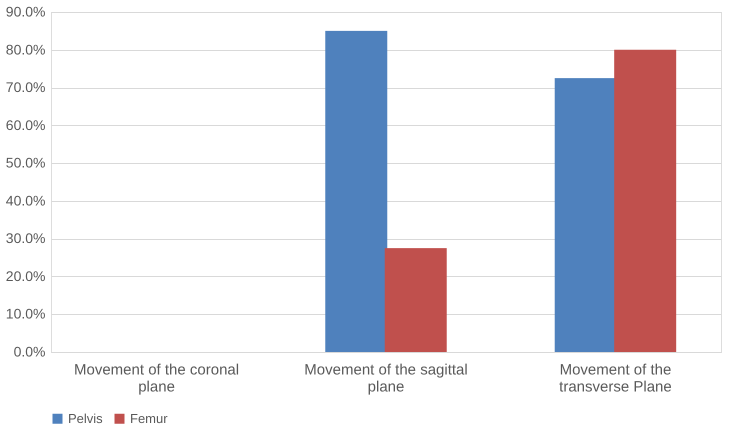 The height and width of the screenshot is (447, 744). I want to click on x-tick-label: Movement of the transverse Plane, so click(615, 379).